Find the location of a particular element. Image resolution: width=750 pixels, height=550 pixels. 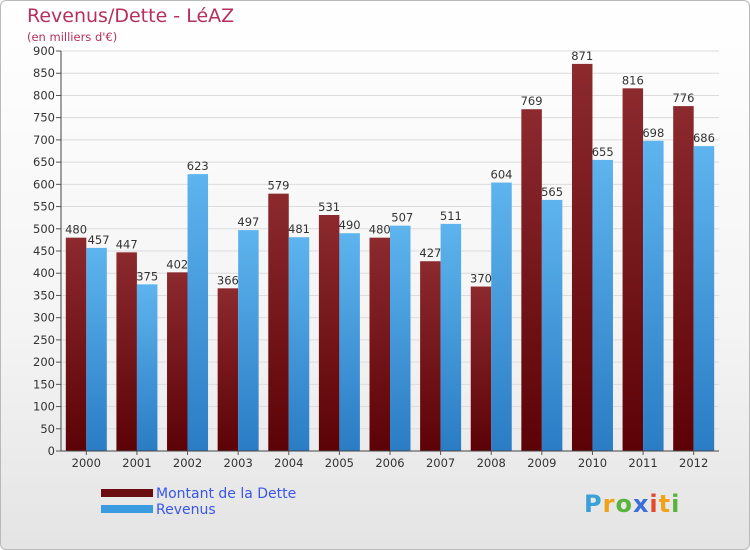

data-label-debt: 769 is located at coordinates (532, 101).